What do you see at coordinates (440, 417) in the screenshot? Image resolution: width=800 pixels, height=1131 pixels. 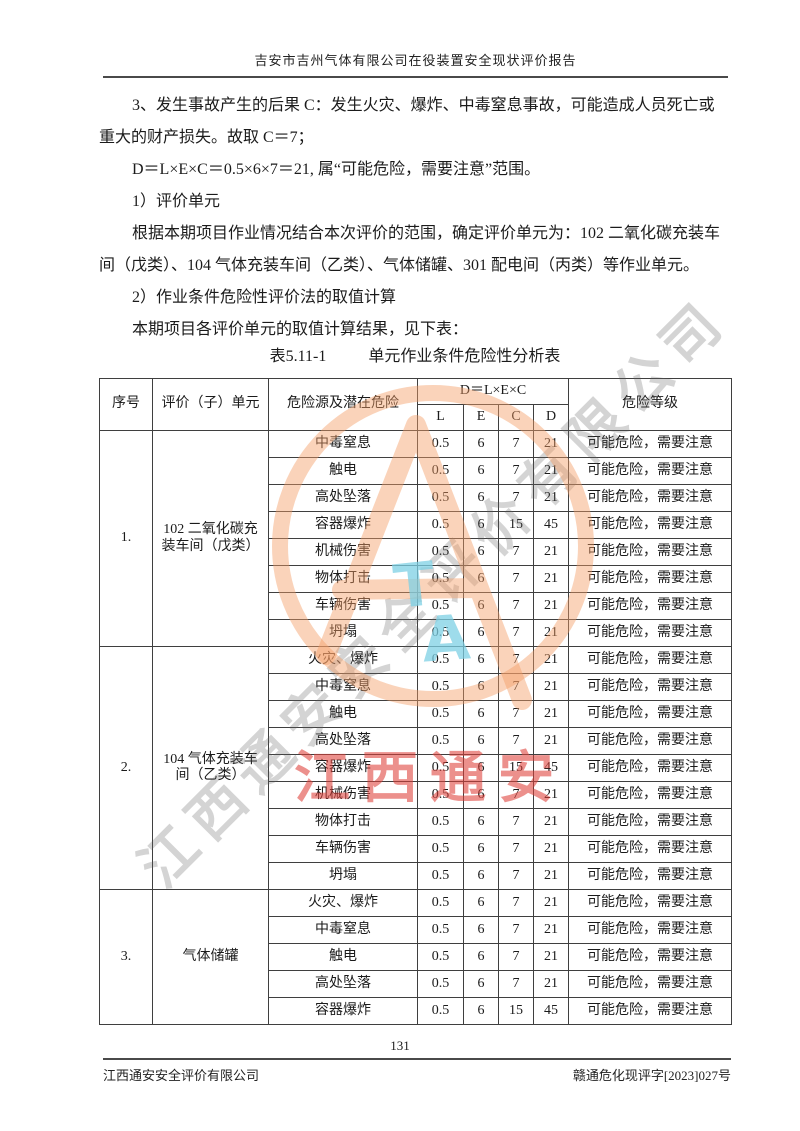 I see `header-l: L` at bounding box center [440, 417].